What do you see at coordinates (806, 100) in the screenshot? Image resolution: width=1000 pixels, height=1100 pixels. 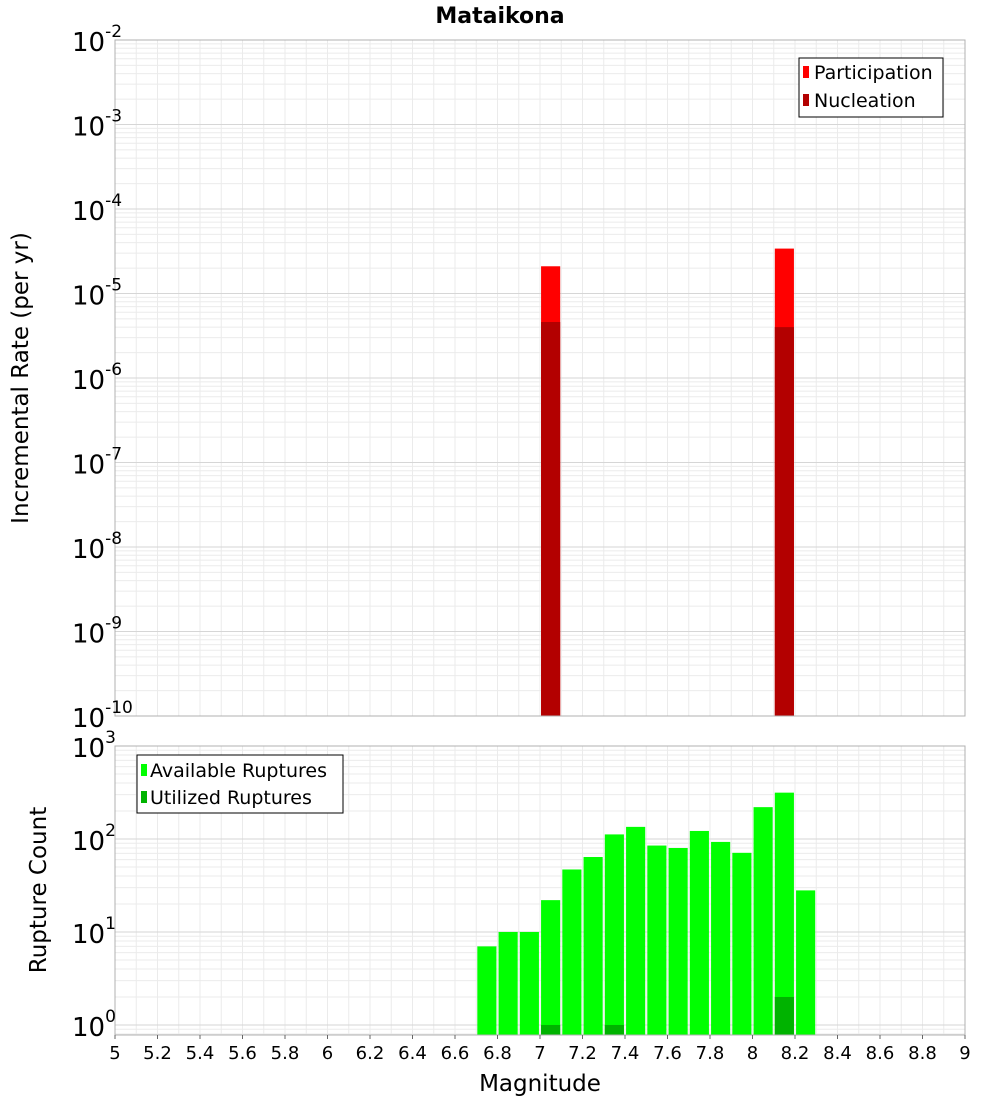 I see `legend-swatch-nucleation` at bounding box center [806, 100].